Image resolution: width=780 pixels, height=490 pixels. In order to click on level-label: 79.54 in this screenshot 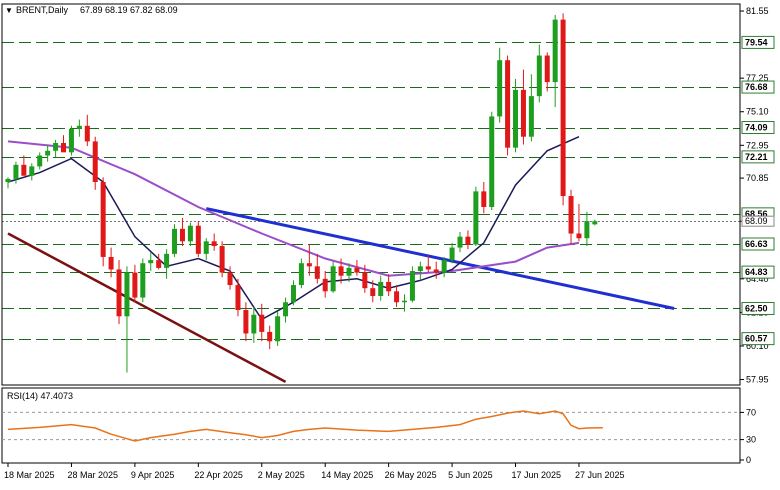, I will do `click(756, 42)`.